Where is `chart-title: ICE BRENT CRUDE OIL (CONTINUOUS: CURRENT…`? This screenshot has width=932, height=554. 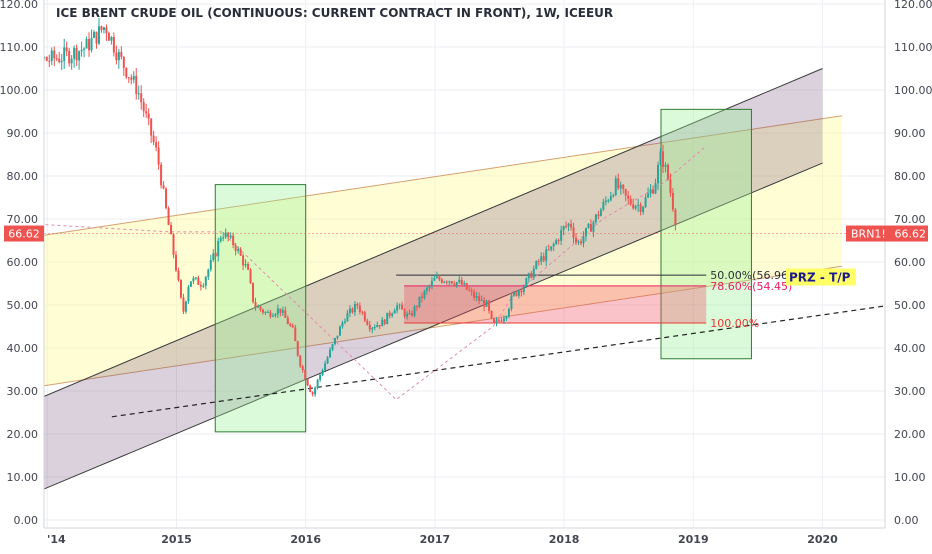
chart-title: ICE BRENT CRUDE OIL (CONTINUOUS: CURRENT… is located at coordinates (335, 13).